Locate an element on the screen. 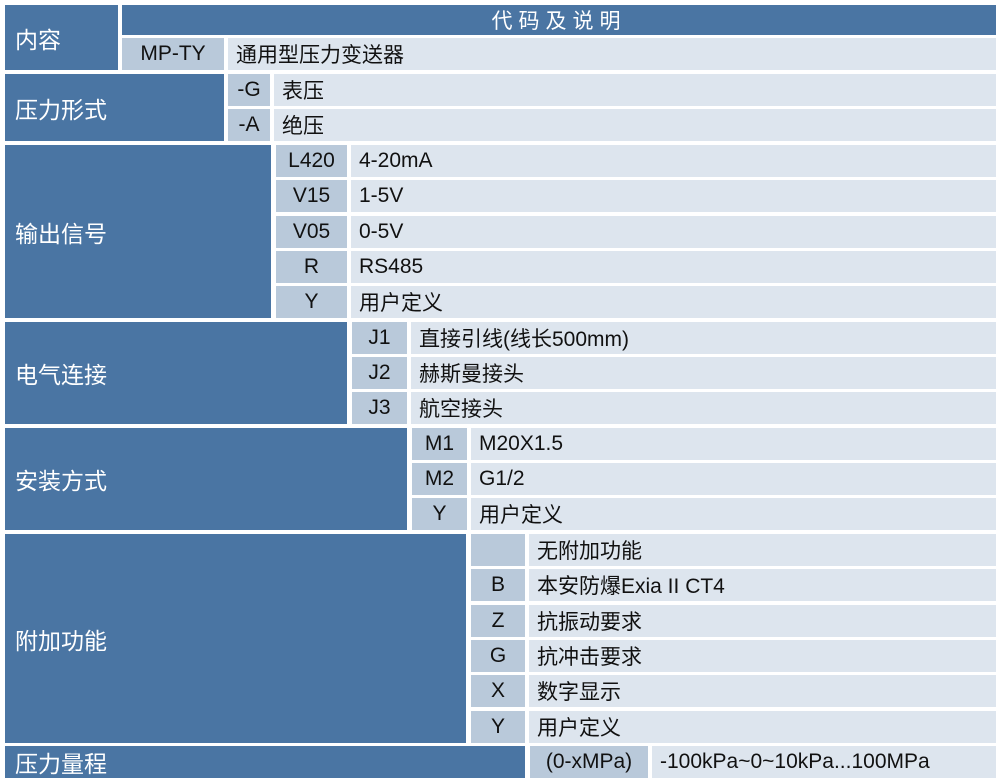  option-code: -A is located at coordinates (249, 125).